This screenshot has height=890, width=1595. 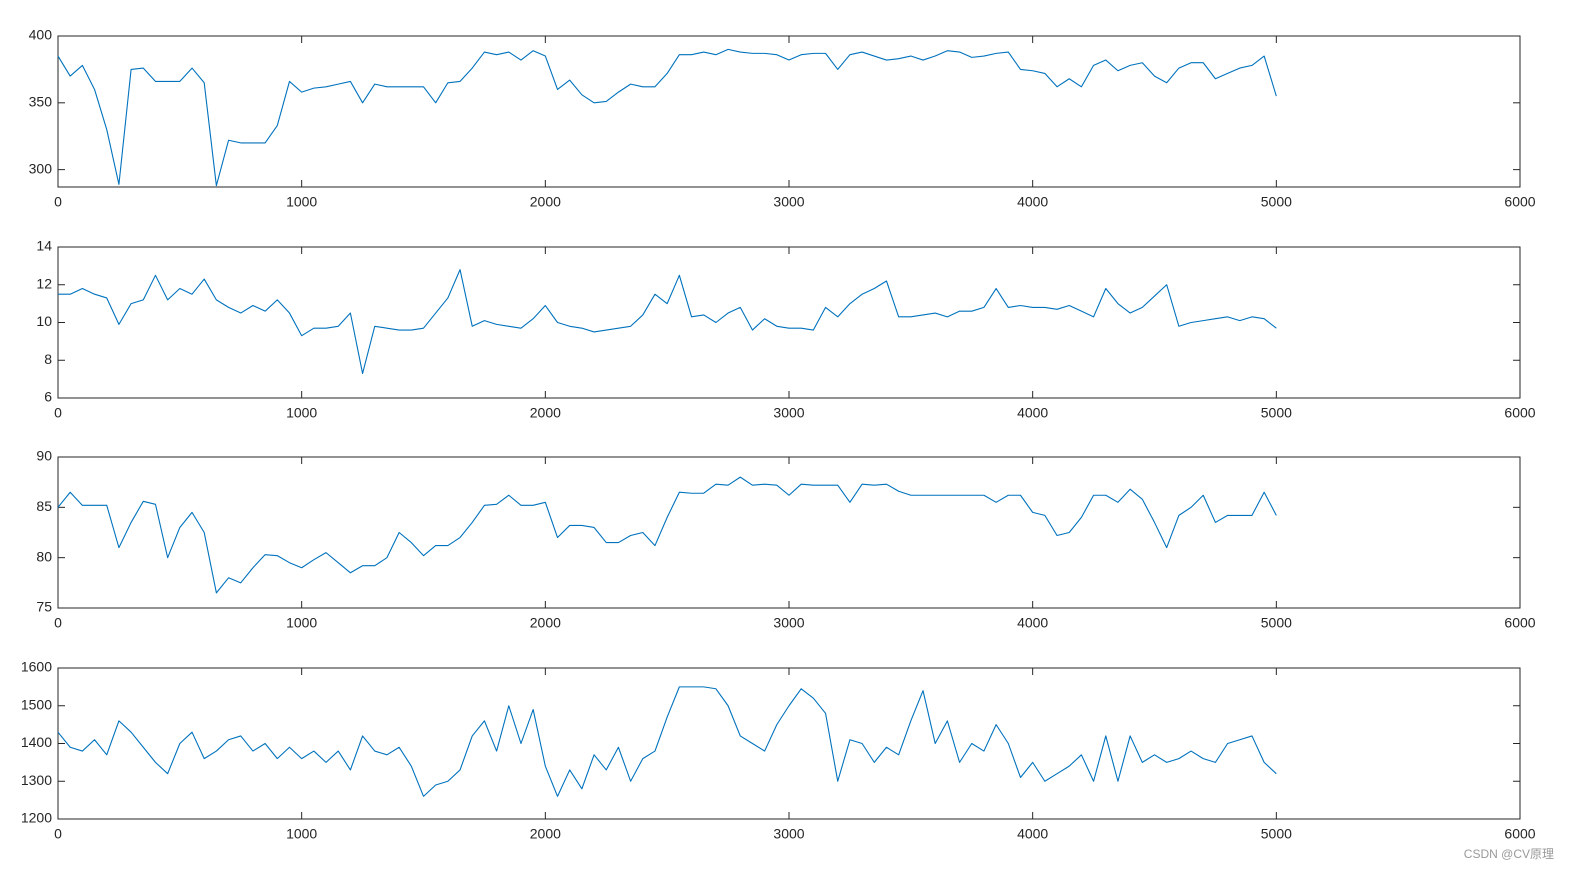 What do you see at coordinates (41, 102) in the screenshot?
I see `y-tick-label: 350` at bounding box center [41, 102].